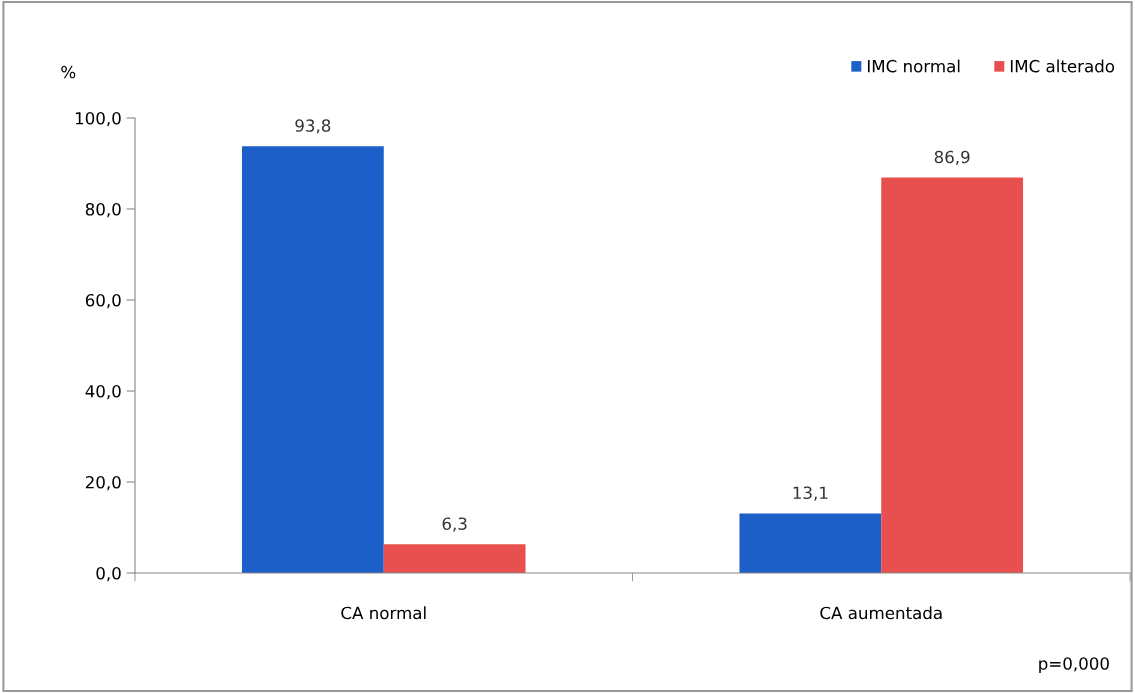 The image size is (1135, 693). What do you see at coordinates (913, 66) in the screenshot?
I see `legend-label: IMC normal` at bounding box center [913, 66].